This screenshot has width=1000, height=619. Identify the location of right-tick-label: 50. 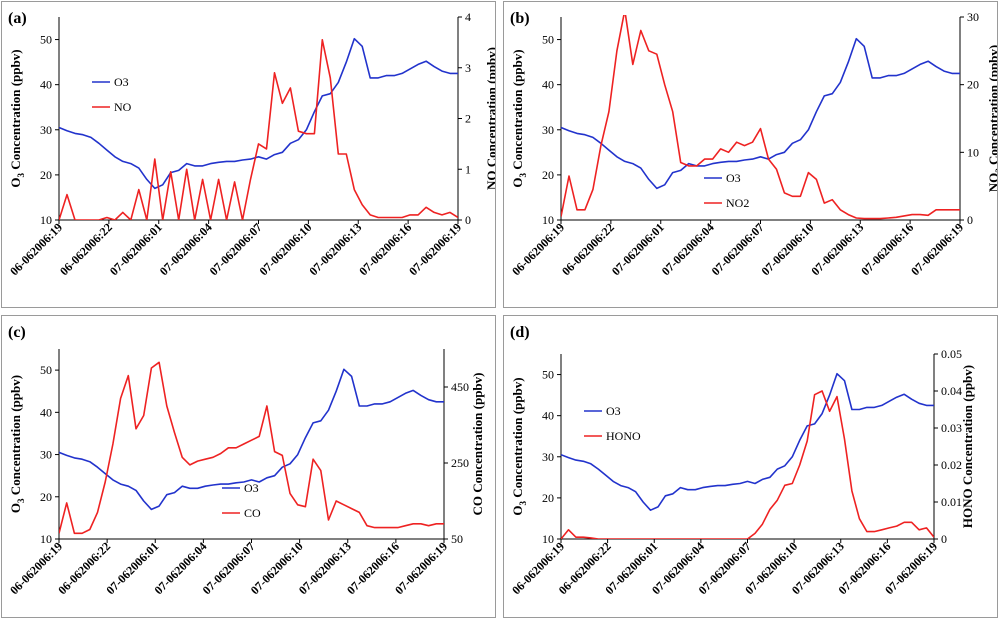
(457, 539).